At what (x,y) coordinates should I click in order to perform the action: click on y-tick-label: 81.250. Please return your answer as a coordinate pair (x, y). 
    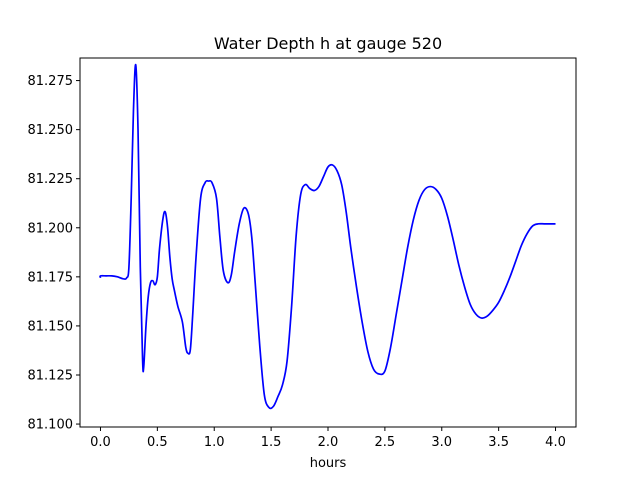
    Looking at the image, I should click on (51, 130).